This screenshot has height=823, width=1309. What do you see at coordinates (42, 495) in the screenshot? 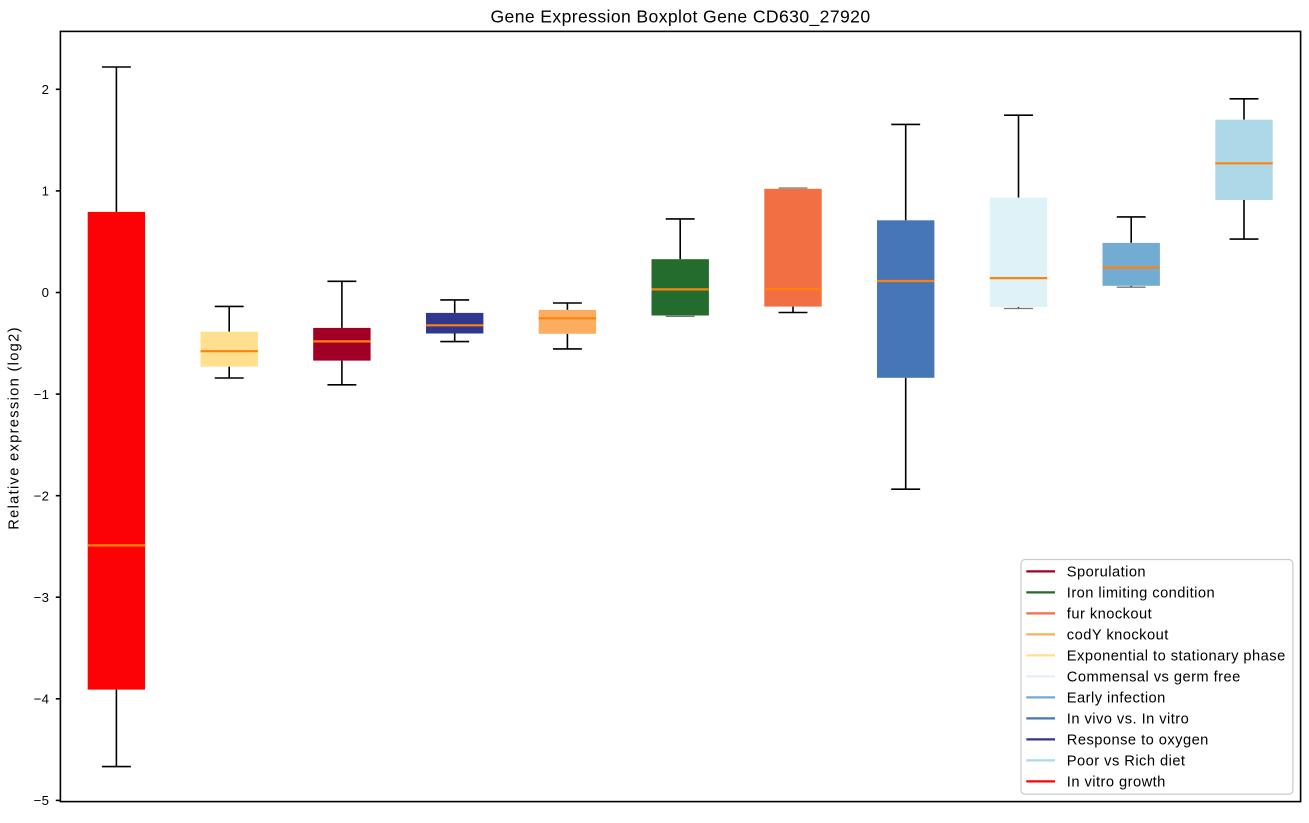
I see `svg-text: −2` at bounding box center [42, 495].